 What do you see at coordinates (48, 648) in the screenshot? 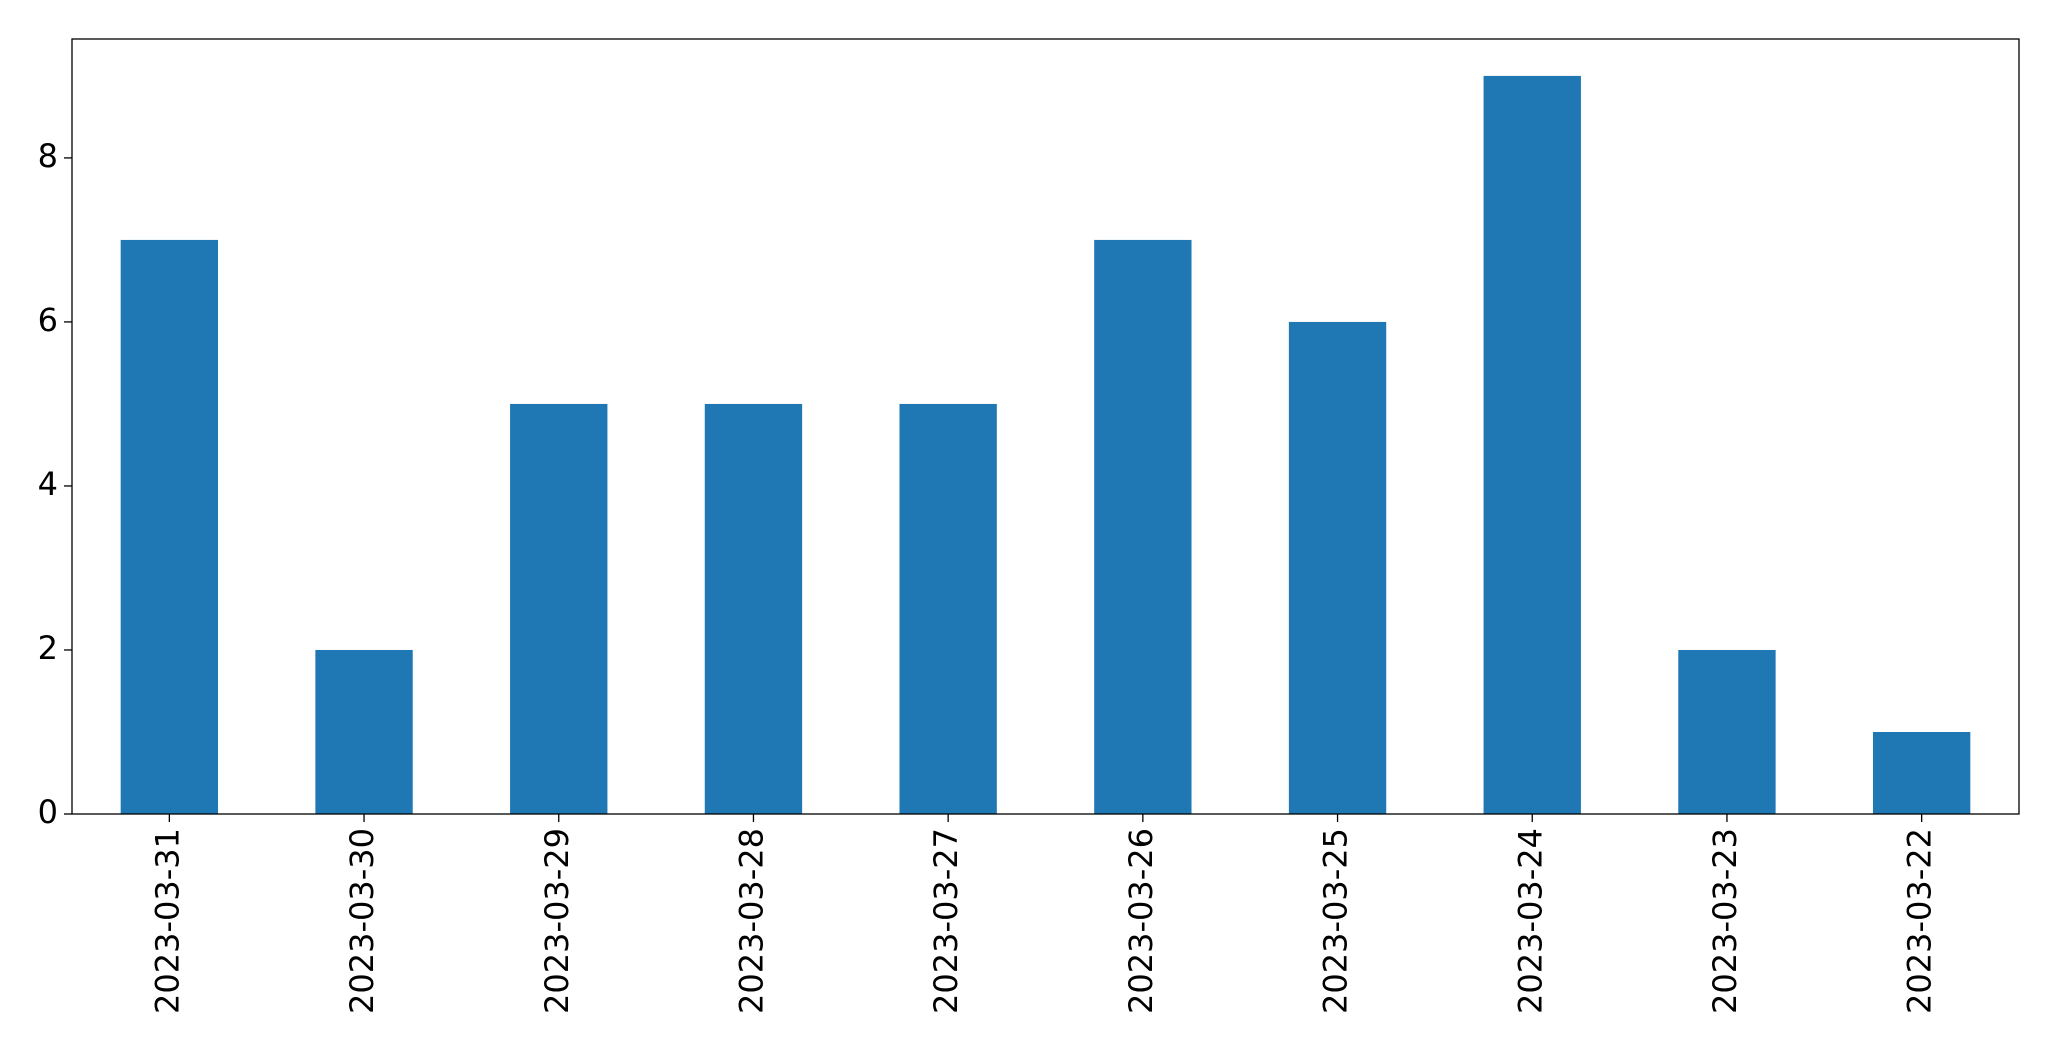
I see `y-tick-label: 2` at bounding box center [48, 648].